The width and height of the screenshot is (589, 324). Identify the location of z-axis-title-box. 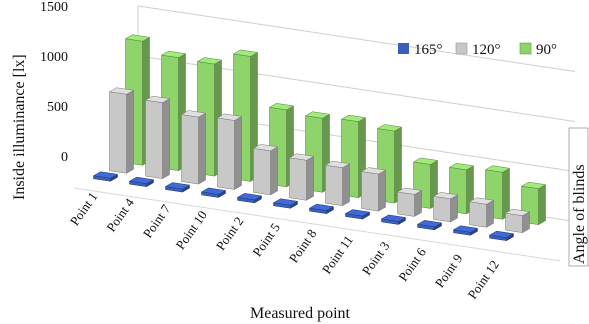
(578, 197).